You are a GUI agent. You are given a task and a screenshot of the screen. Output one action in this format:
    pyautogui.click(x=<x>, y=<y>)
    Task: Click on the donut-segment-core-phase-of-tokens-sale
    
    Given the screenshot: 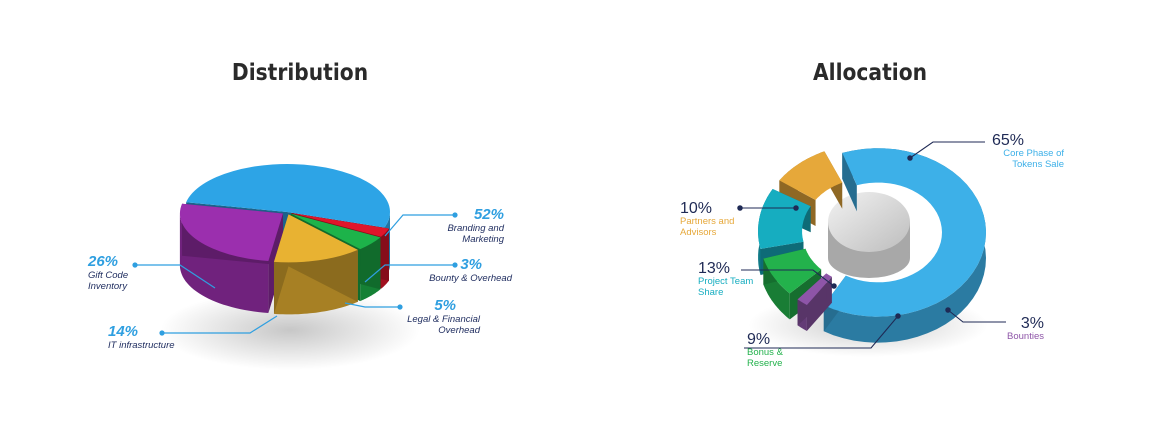 What is the action you would take?
    pyautogui.click(x=904, y=245)
    